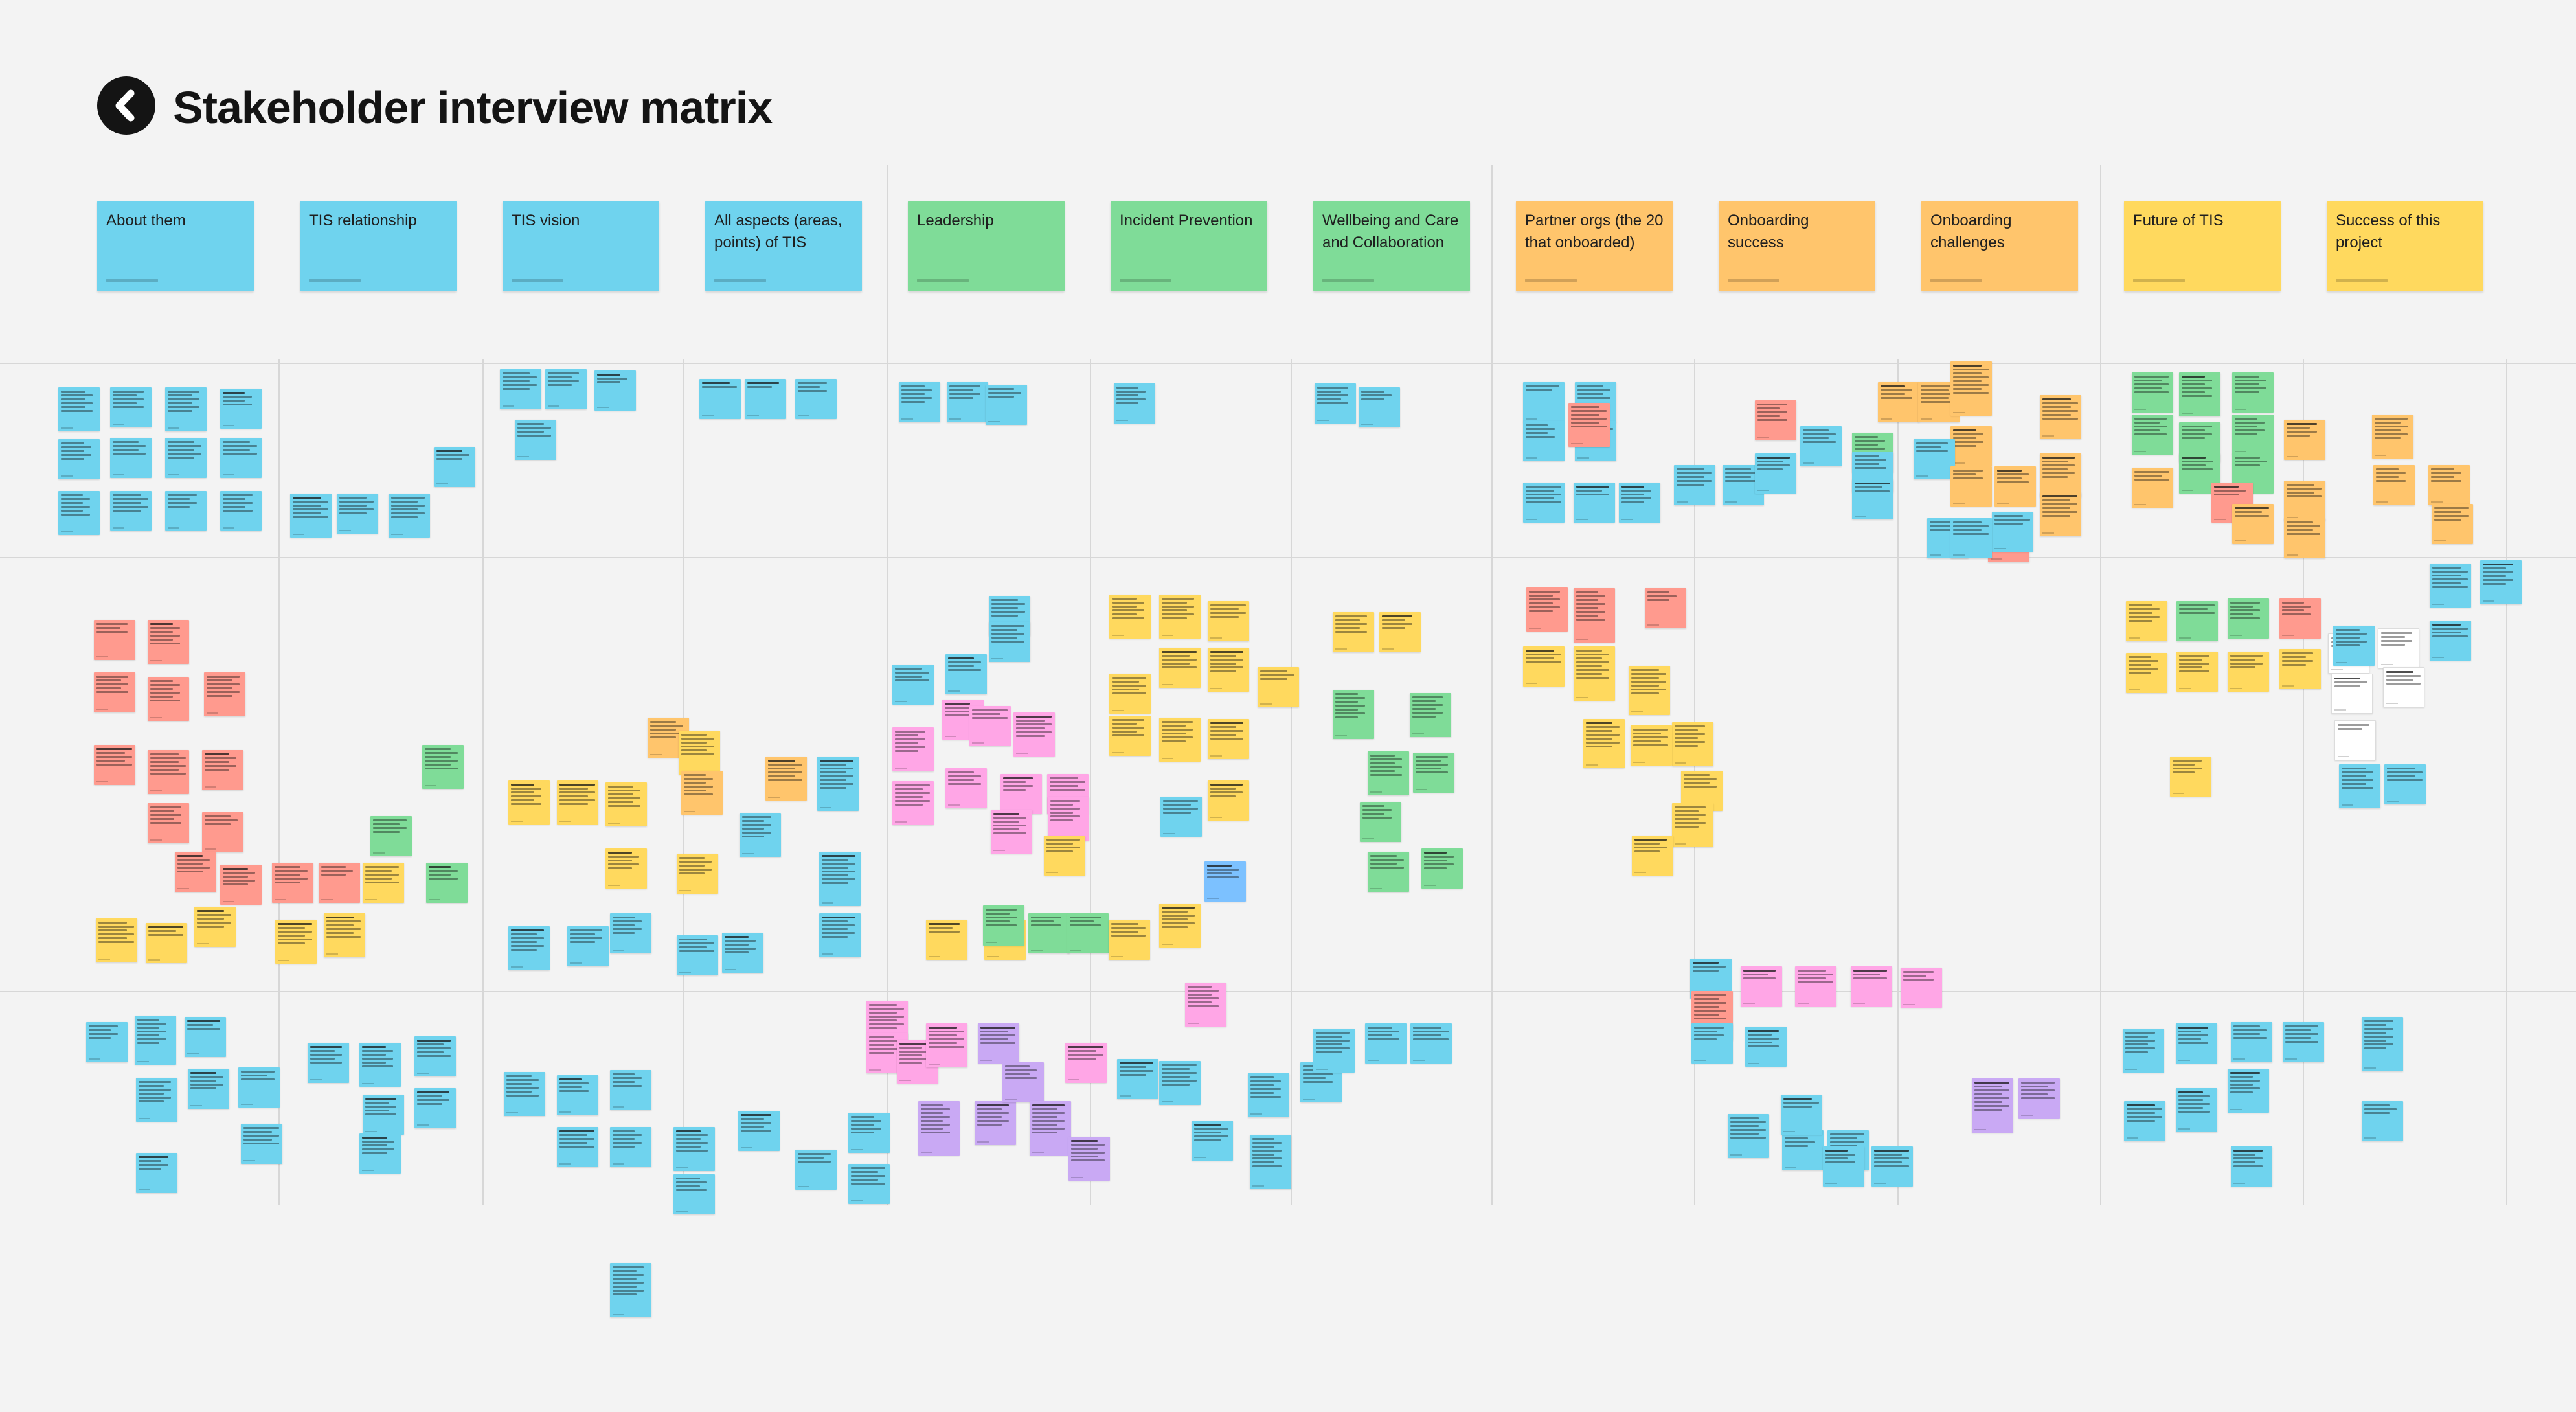  What do you see at coordinates (2000, 246) in the screenshot?
I see `column-header-card: Onboarding challenges` at bounding box center [2000, 246].